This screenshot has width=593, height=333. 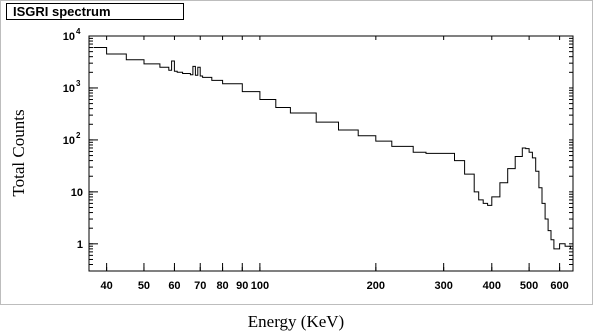 I want to click on x-axis-title: Energy (KeV), so click(x=296, y=321).